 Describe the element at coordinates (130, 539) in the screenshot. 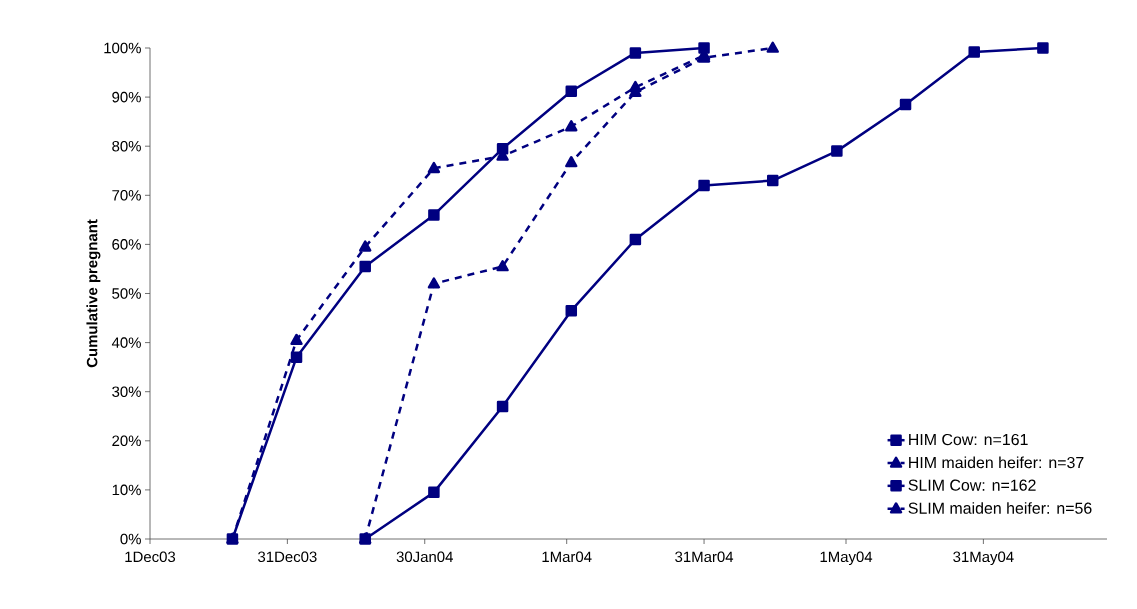

I see `y-tick-label: 0%` at that location.